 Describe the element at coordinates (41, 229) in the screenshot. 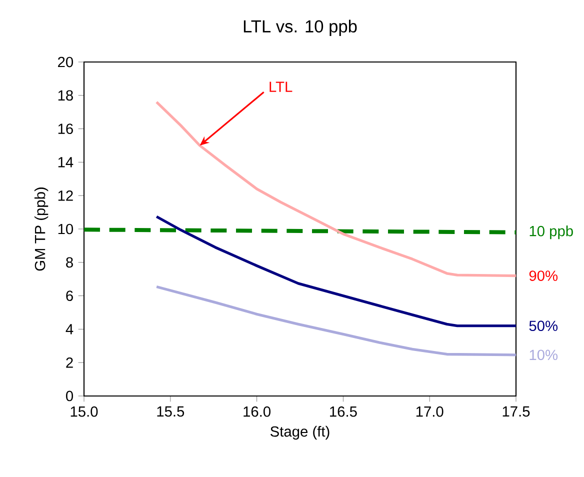

I see `y-axis-title: GM TP (ppb)` at that location.